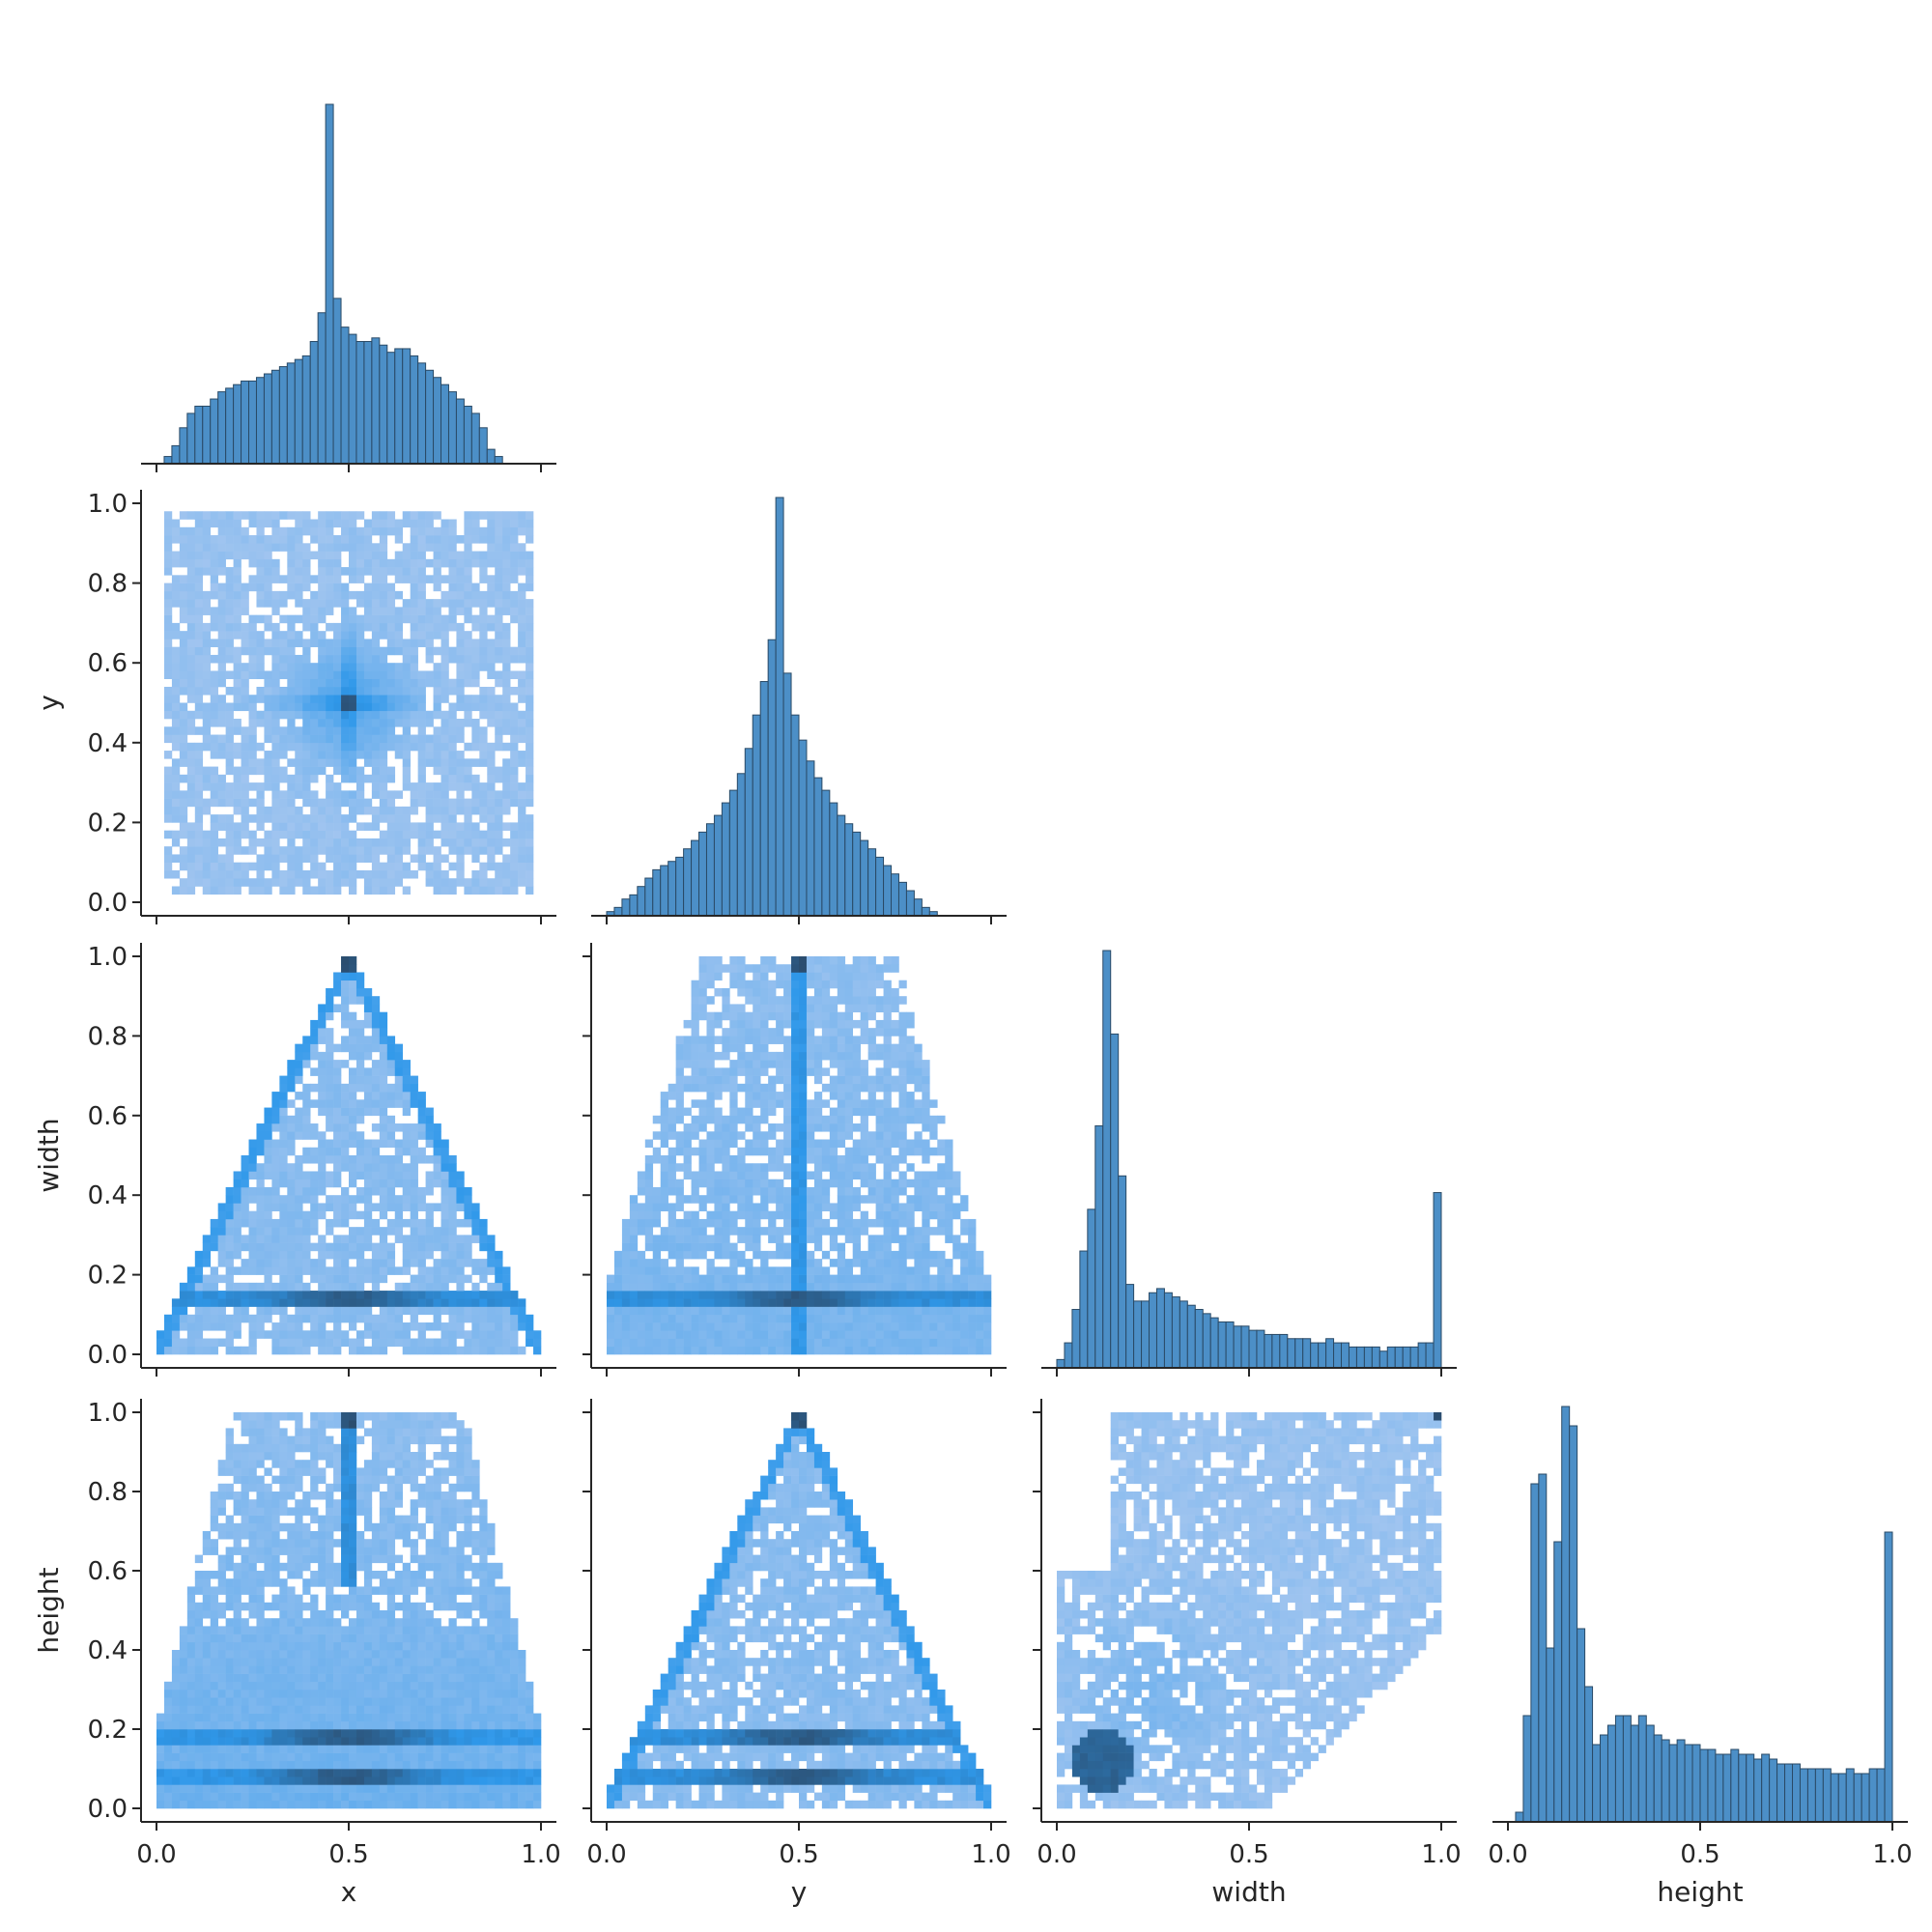 This screenshot has height=1932, width=1932. Describe the element at coordinates (672, 889) in the screenshot. I see `hist-bar-y` at that location.